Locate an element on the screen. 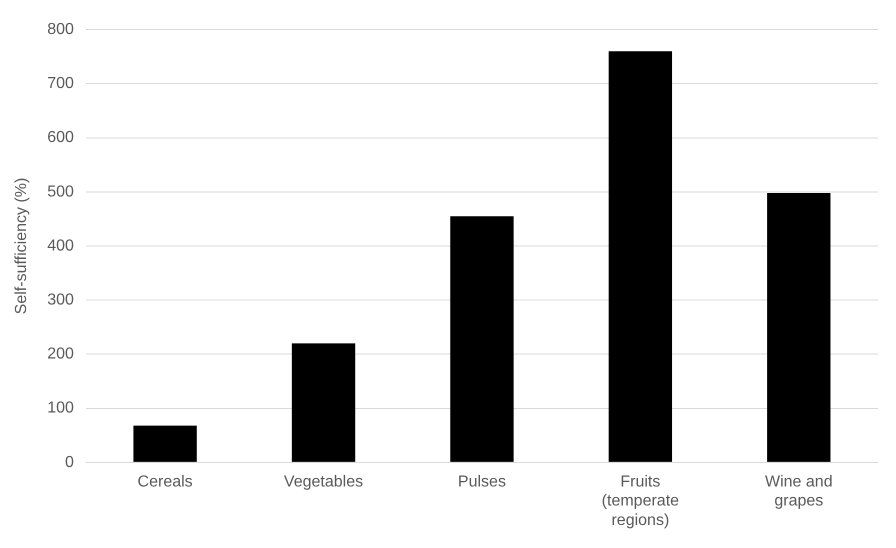  y-tick-label: 0 is located at coordinates (69, 462).